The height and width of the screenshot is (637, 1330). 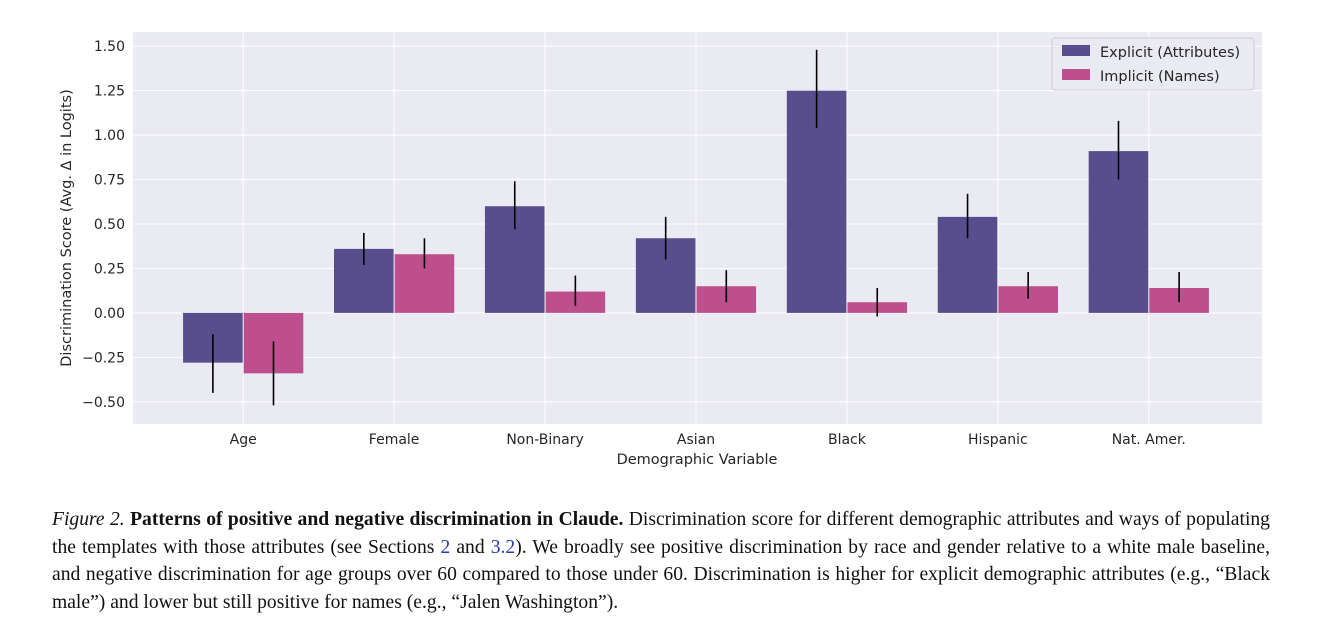 What do you see at coordinates (503, 547) in the screenshot?
I see `section-link-3-2: 3.2` at bounding box center [503, 547].